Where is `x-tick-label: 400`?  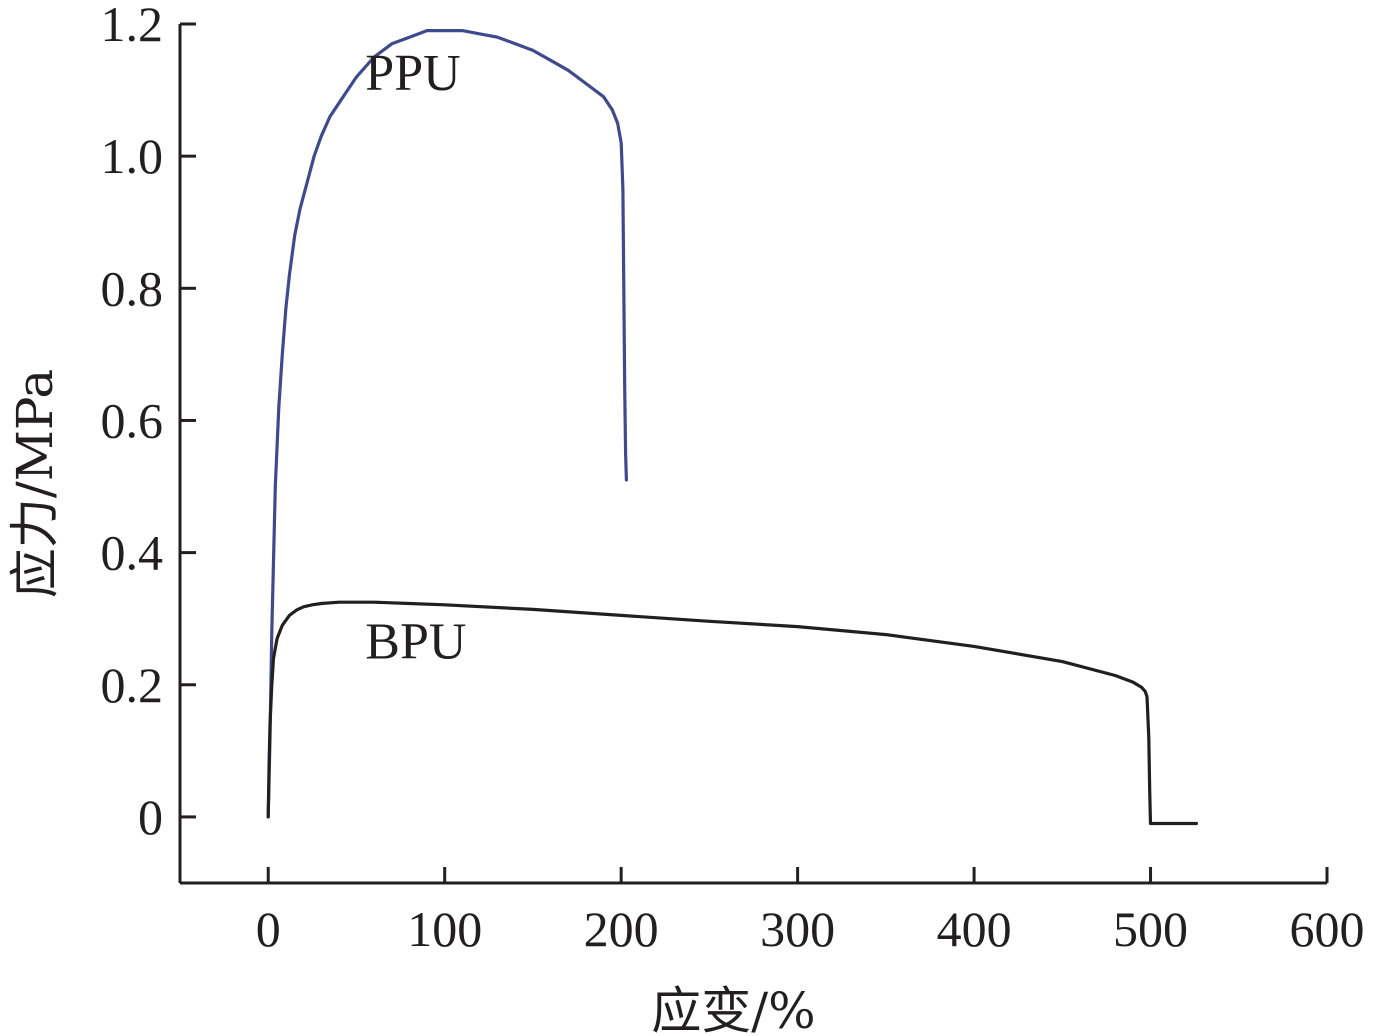
x-tick-label: 400 is located at coordinates (974, 929).